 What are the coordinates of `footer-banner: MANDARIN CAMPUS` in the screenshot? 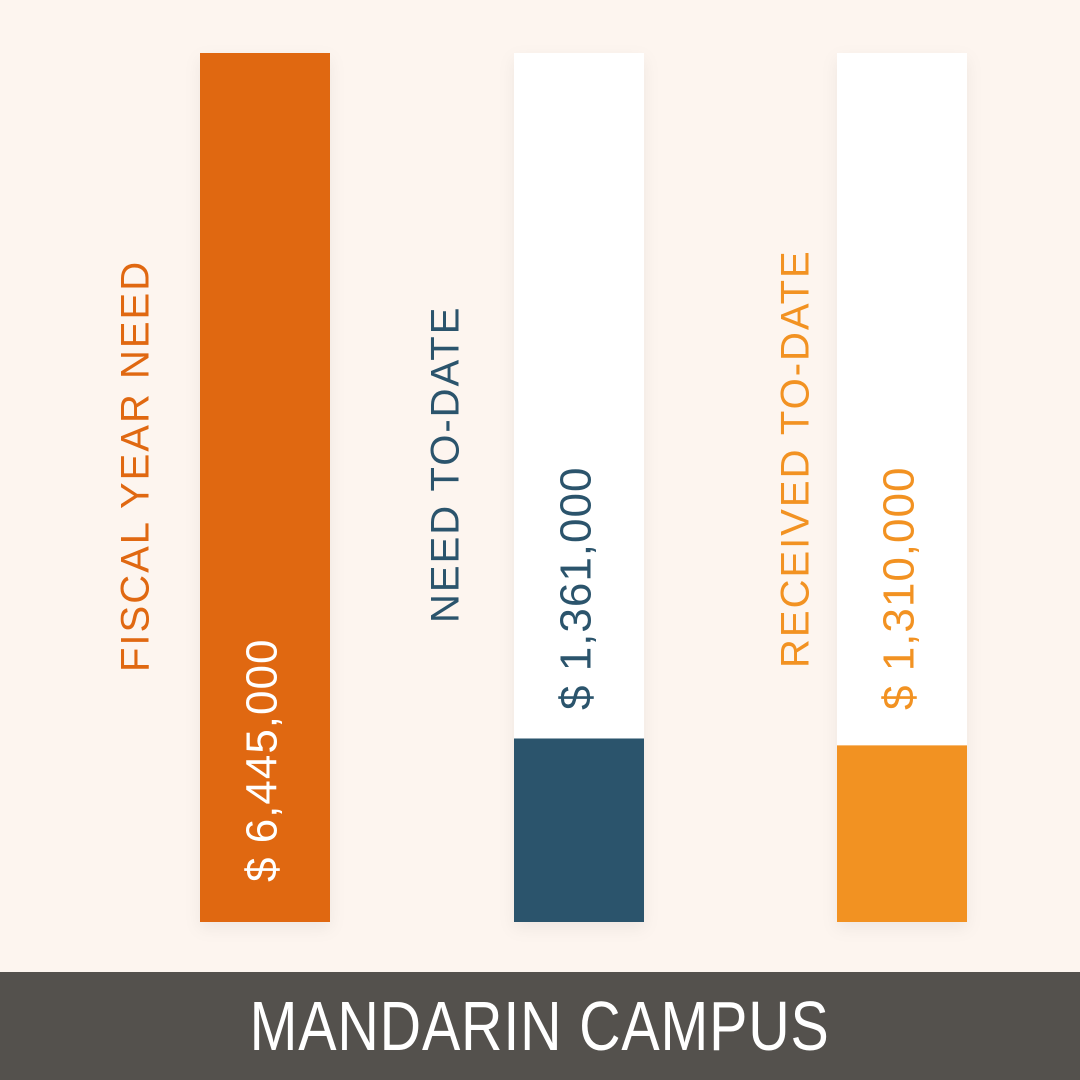 It's located at (540, 1026).